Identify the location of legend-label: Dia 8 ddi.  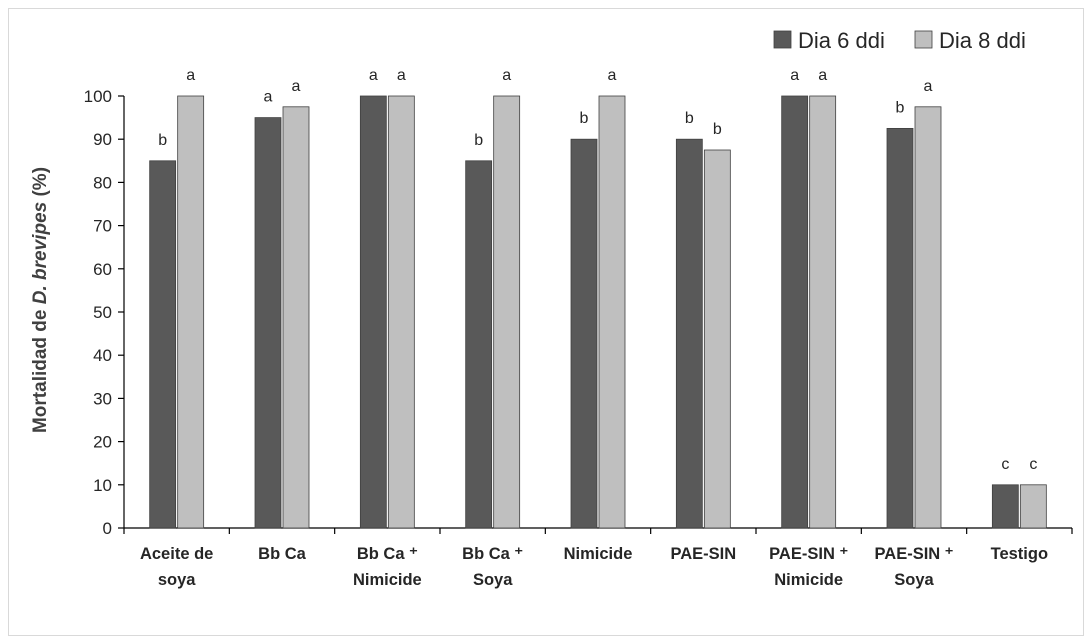
(982, 40).